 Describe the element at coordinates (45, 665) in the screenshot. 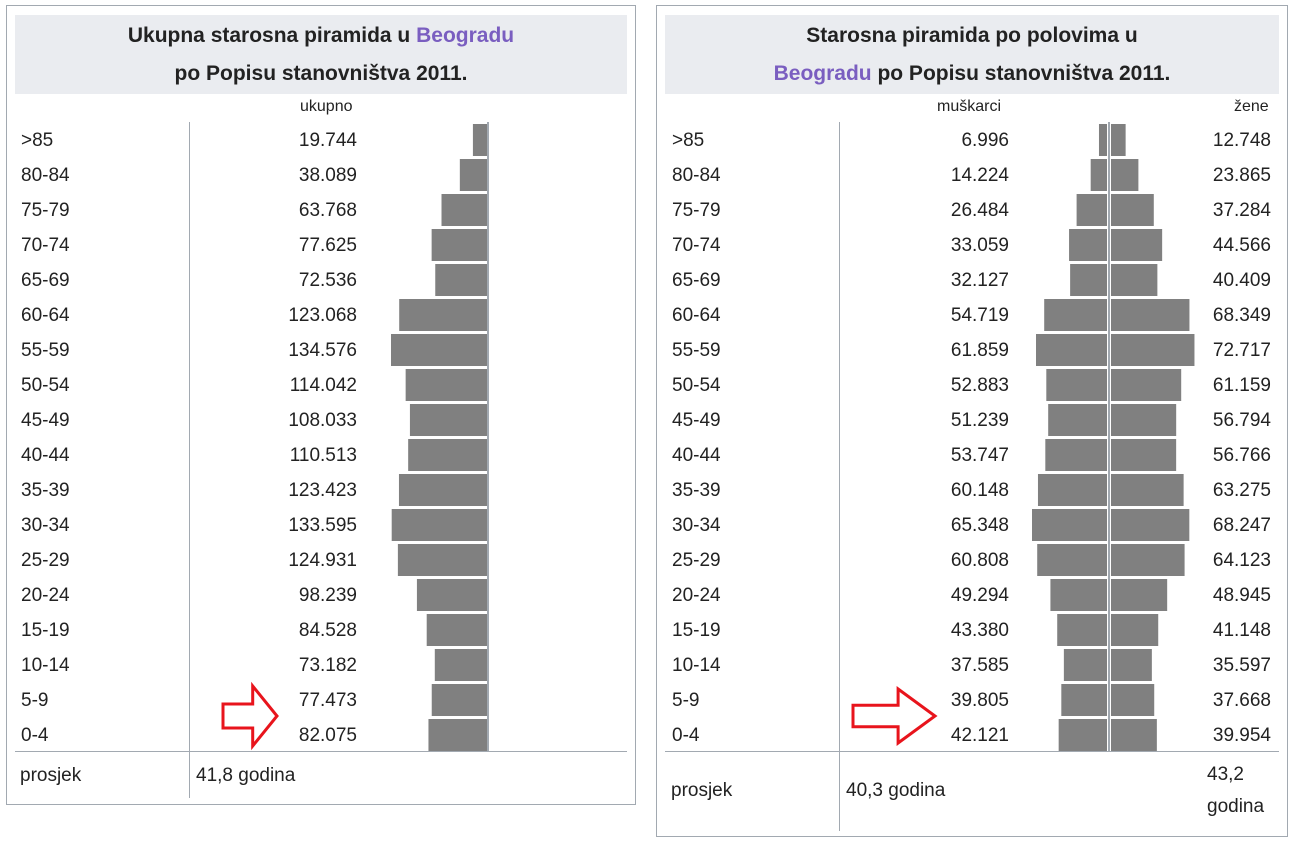

I see `age-group-label: 10-14` at that location.